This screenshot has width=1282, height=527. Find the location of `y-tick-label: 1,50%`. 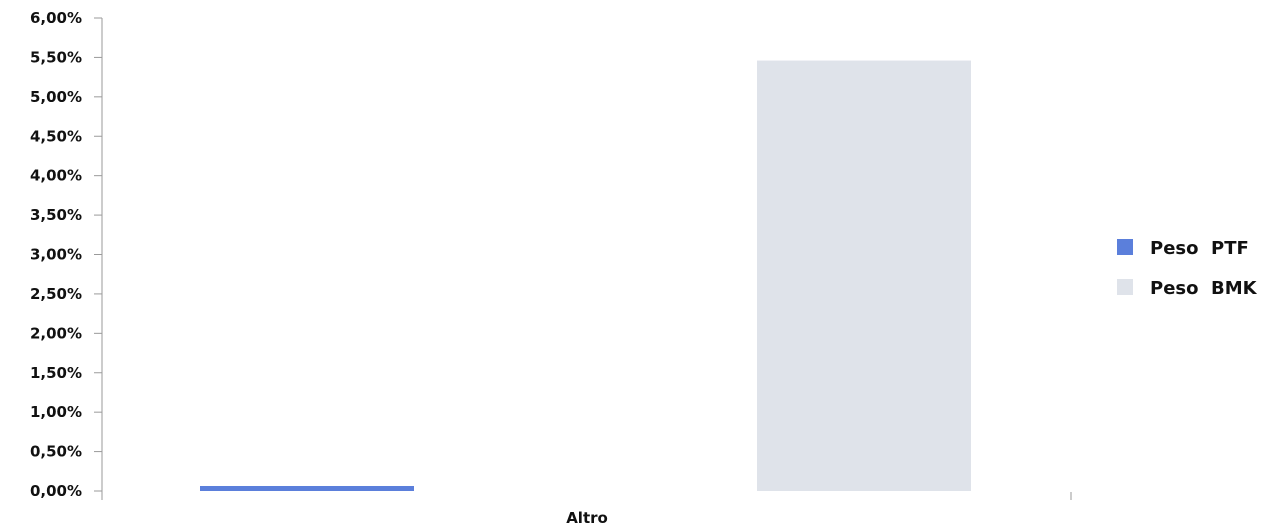

y-tick-label: 1,50% is located at coordinates (56, 373).